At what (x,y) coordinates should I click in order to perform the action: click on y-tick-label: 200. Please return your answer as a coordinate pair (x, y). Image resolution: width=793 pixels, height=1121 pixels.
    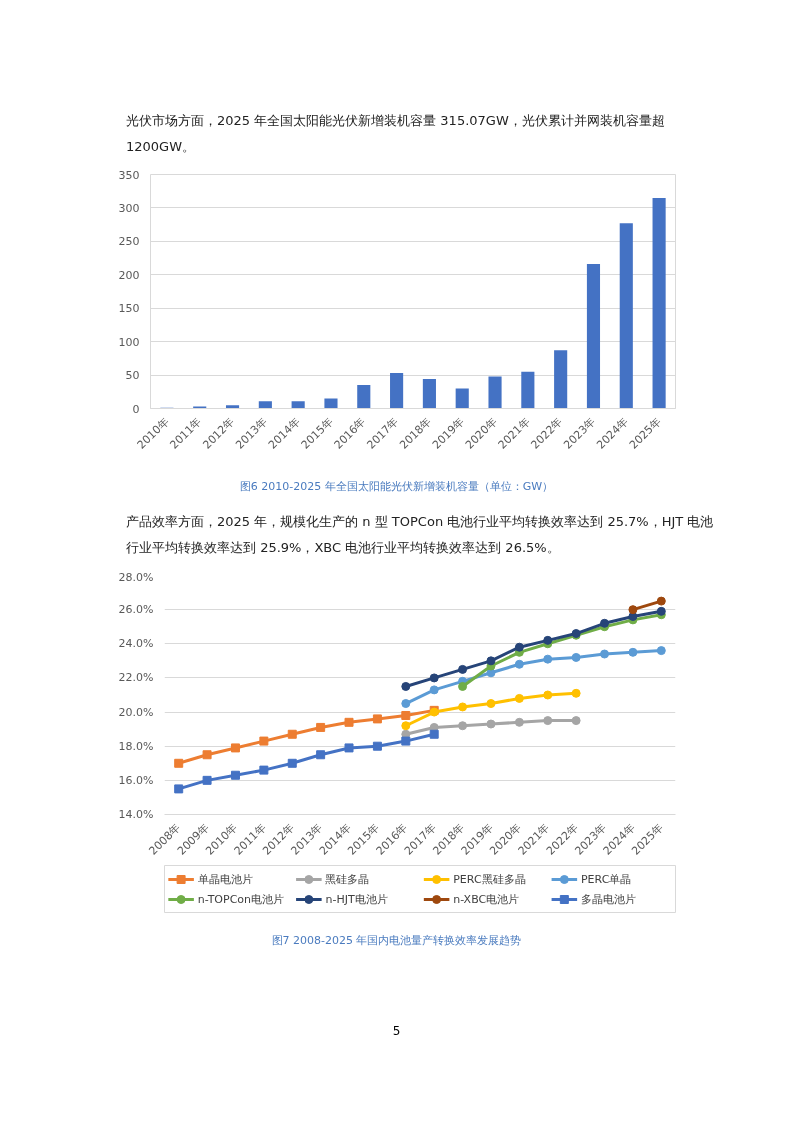
    Looking at the image, I should click on (129, 275).